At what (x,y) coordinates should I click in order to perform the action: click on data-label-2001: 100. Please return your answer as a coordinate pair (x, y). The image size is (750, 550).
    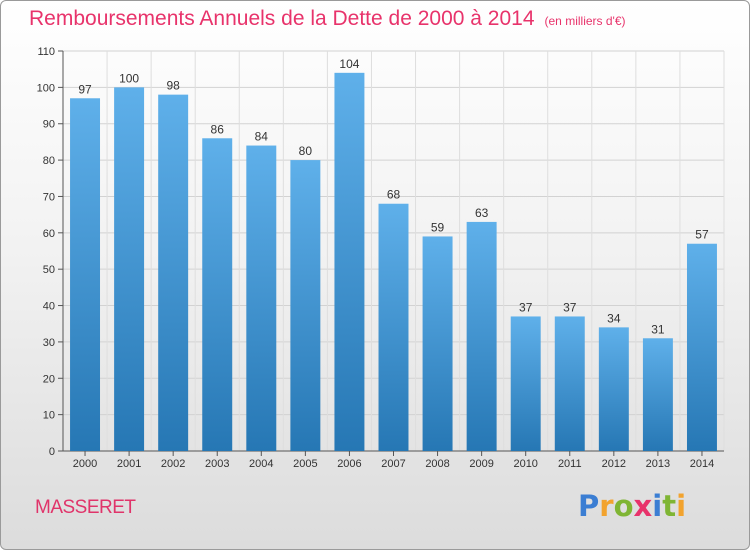
    Looking at the image, I should click on (129, 78).